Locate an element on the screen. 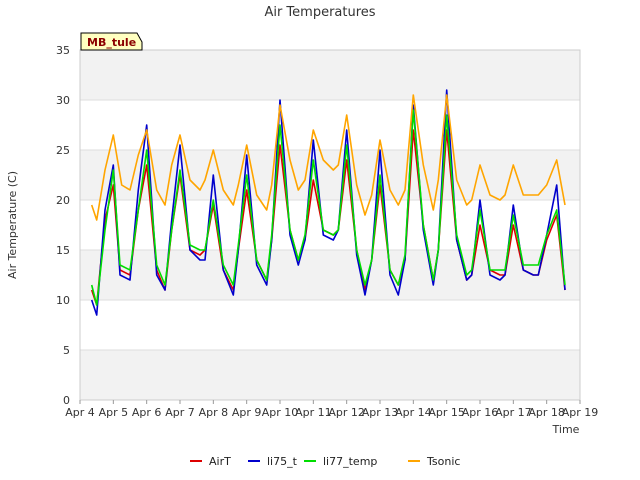  legend: AirT li75_t li77_temp Tsonic is located at coordinates (325, 461).